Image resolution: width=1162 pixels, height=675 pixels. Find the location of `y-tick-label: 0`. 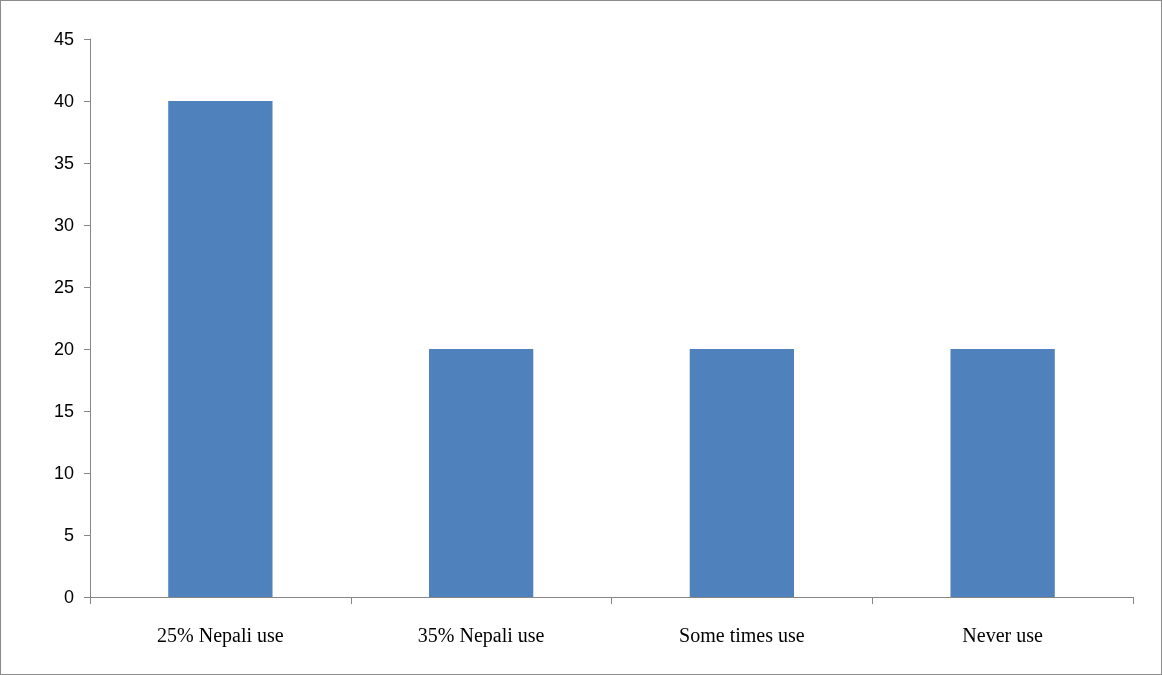

y-tick-label: 0 is located at coordinates (68, 597).